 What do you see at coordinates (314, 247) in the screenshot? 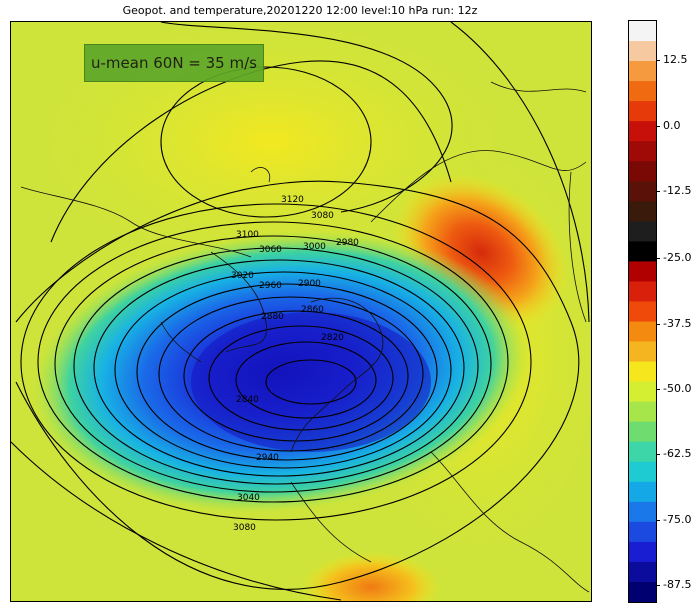
I see `contour-label: 3000` at bounding box center [314, 247].